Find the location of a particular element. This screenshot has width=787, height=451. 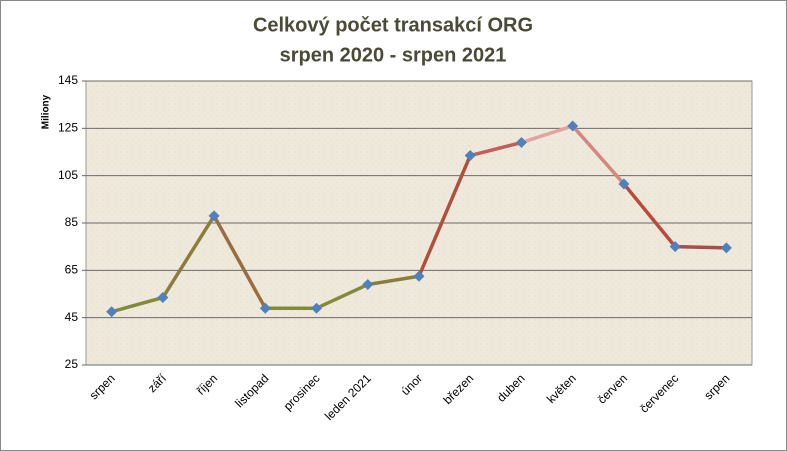

y-tick-label: 65 is located at coordinates (72, 270).